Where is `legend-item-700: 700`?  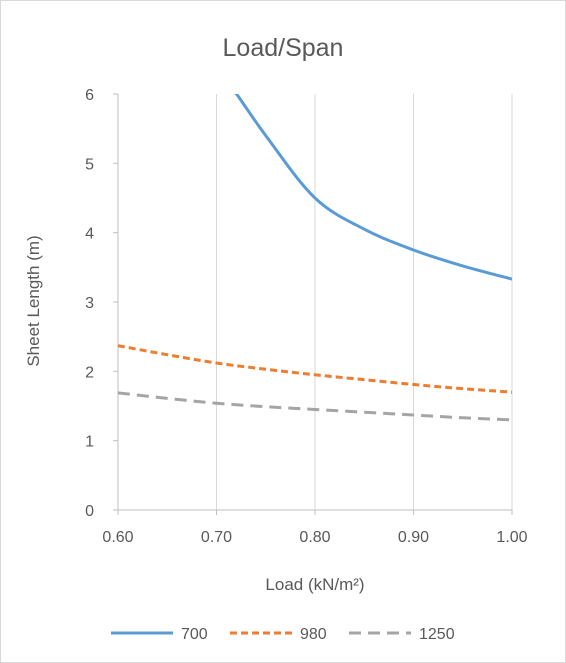
legend-item-700: 700 is located at coordinates (159, 634).